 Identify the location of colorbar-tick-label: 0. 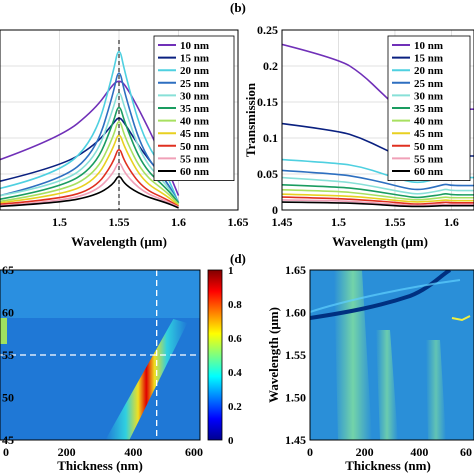
(231, 441).